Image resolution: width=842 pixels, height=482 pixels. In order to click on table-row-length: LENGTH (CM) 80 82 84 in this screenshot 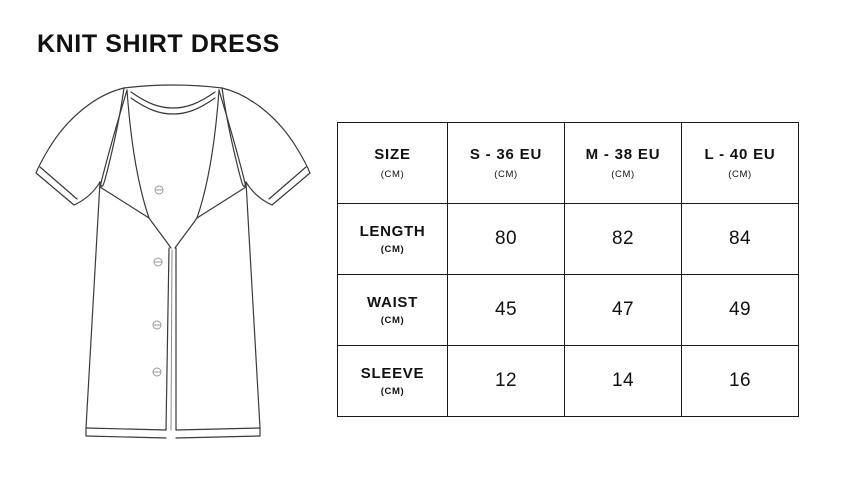, I will do `click(568, 239)`.